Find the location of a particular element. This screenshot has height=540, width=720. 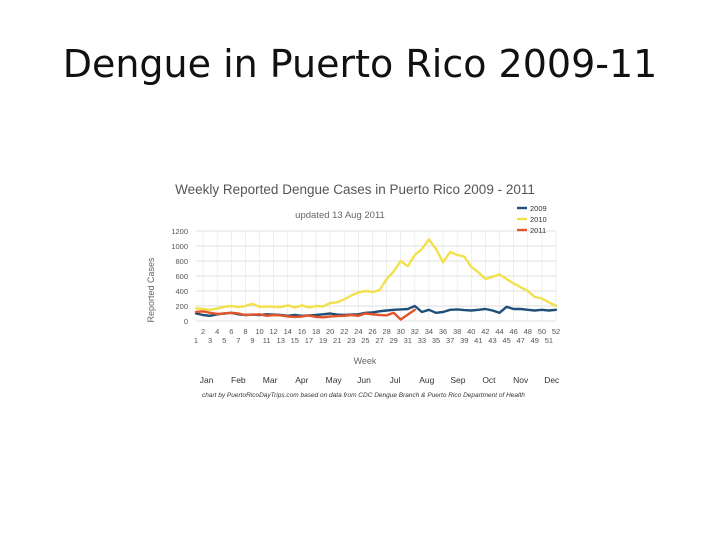

month-label: Sep is located at coordinates (457, 380).